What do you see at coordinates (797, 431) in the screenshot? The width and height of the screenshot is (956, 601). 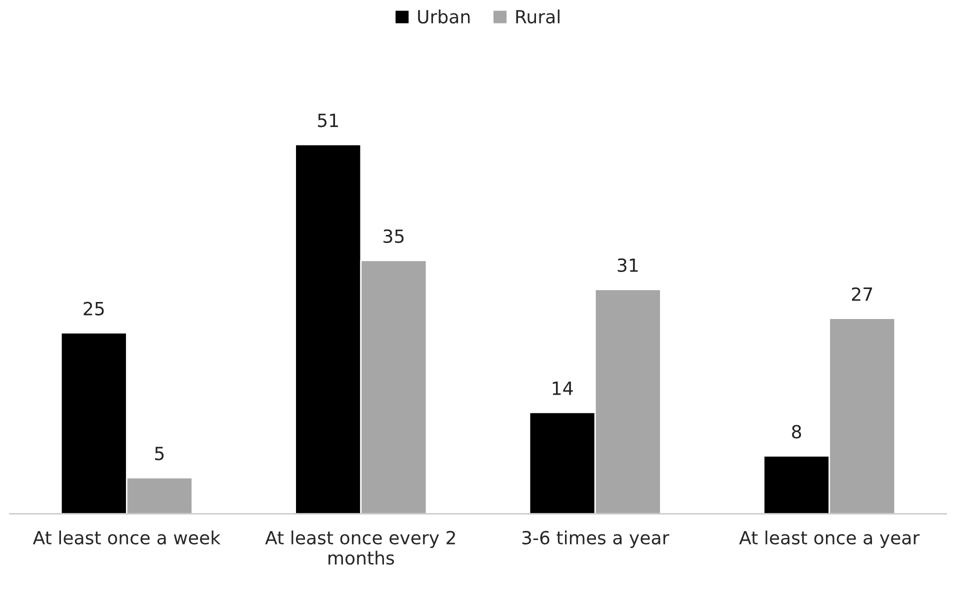 I see `data-label: 8` at bounding box center [797, 431].